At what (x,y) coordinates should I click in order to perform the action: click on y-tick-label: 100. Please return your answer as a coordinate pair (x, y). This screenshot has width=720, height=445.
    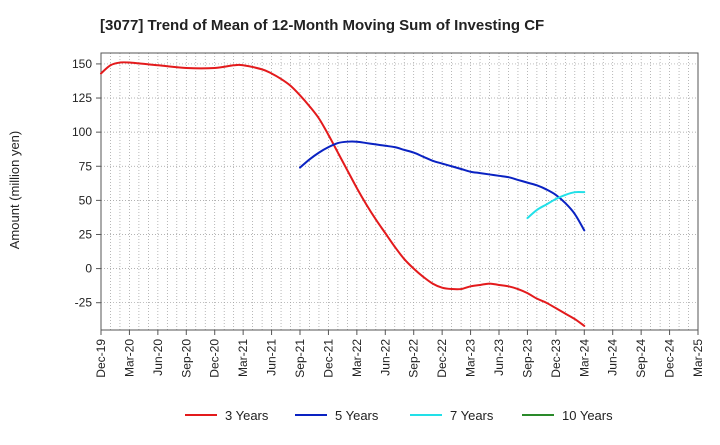
    Looking at the image, I should click on (82, 132).